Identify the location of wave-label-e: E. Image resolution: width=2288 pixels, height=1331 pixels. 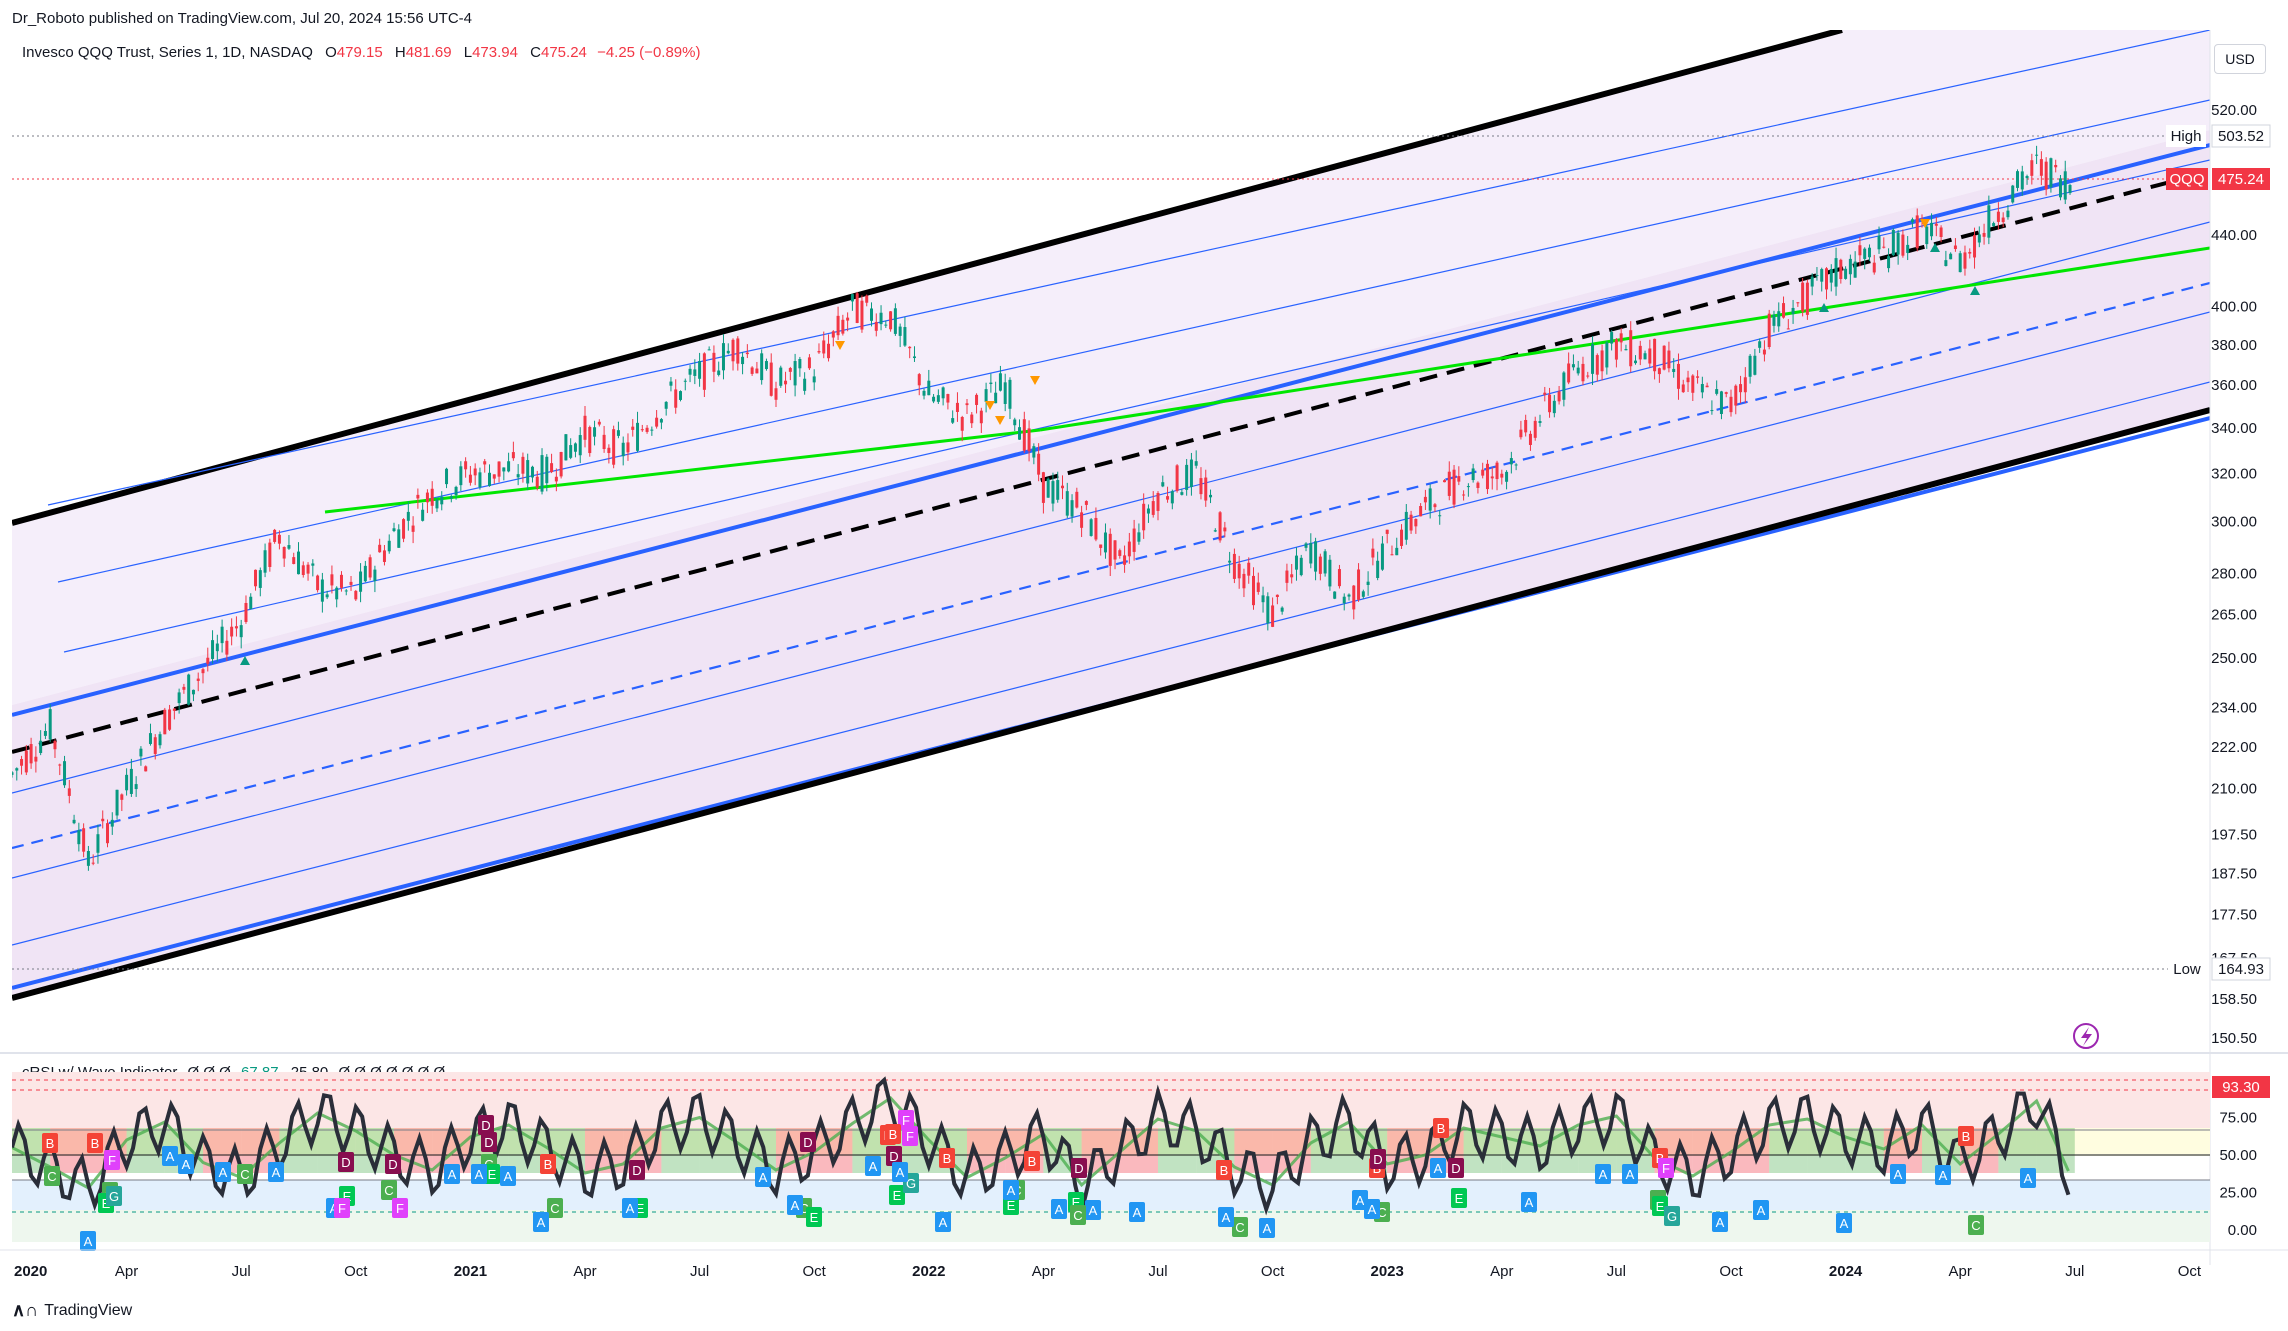
(1459, 1198).